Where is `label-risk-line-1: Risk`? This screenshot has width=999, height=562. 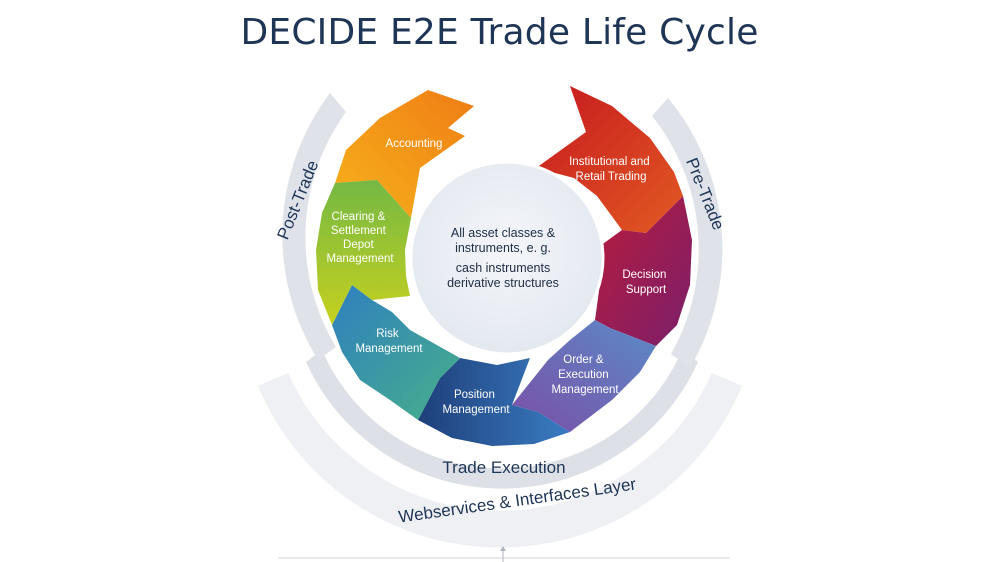 label-risk-line-1: Risk is located at coordinates (387, 334).